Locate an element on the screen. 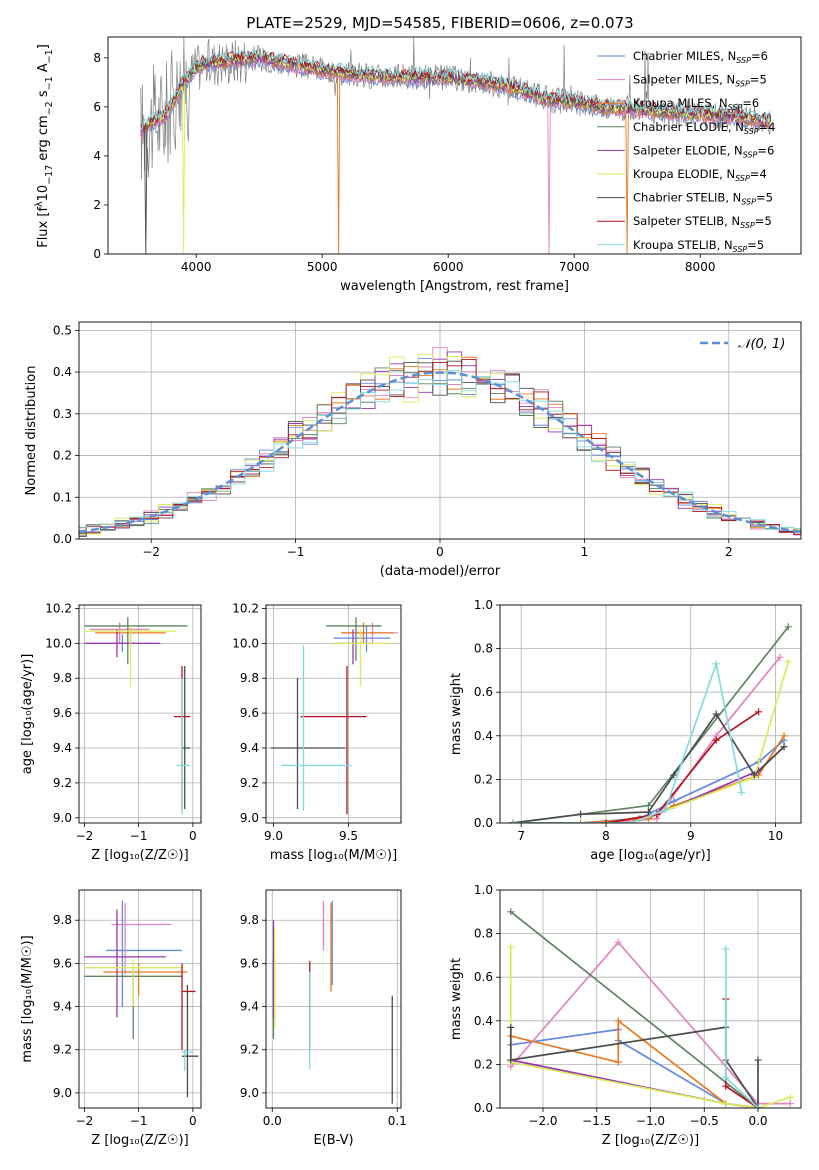  y-tick-label: 9.2 is located at coordinates (249, 783).